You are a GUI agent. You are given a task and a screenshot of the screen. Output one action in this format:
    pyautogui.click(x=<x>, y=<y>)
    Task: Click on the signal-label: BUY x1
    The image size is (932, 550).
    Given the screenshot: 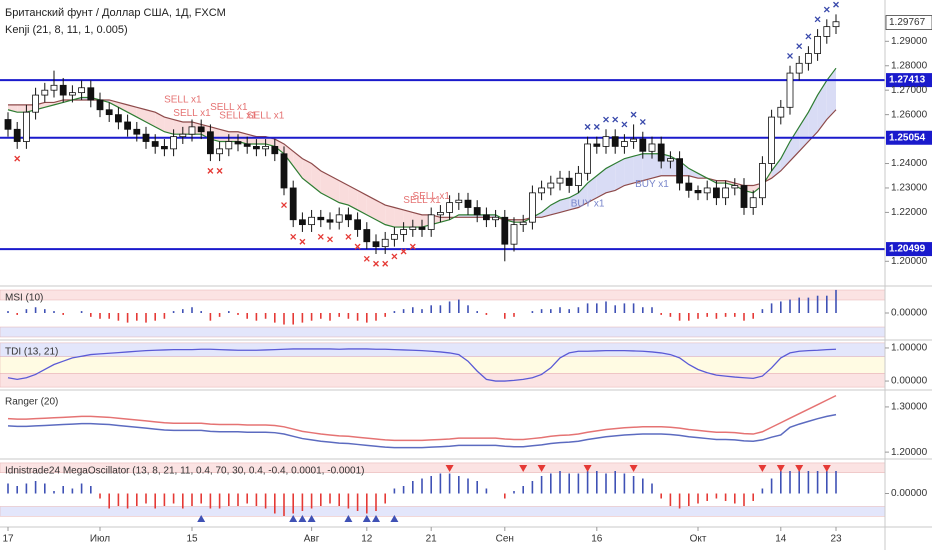 What is the action you would take?
    pyautogui.click(x=652, y=184)
    